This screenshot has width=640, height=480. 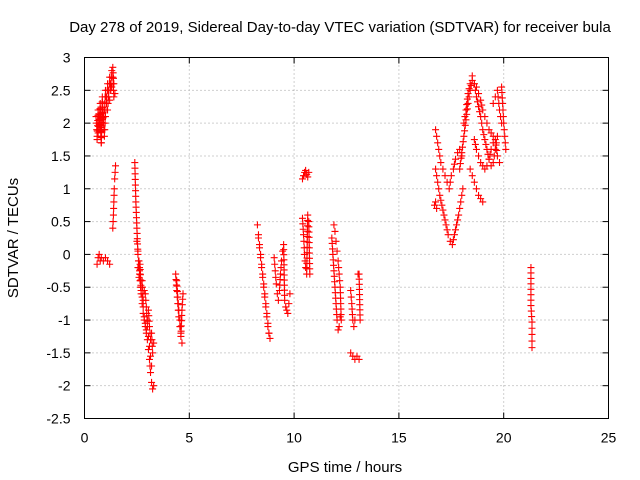 I want to click on y-tick-label: 0, so click(x=67, y=254).